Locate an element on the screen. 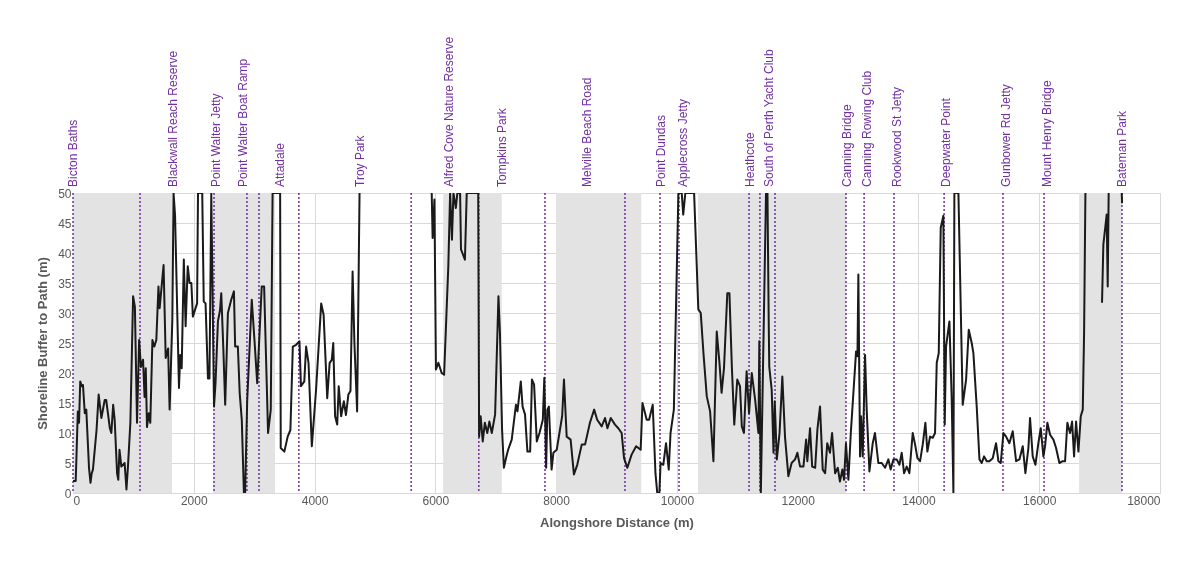  annotation: Canning Bridge is located at coordinates (847, 145).